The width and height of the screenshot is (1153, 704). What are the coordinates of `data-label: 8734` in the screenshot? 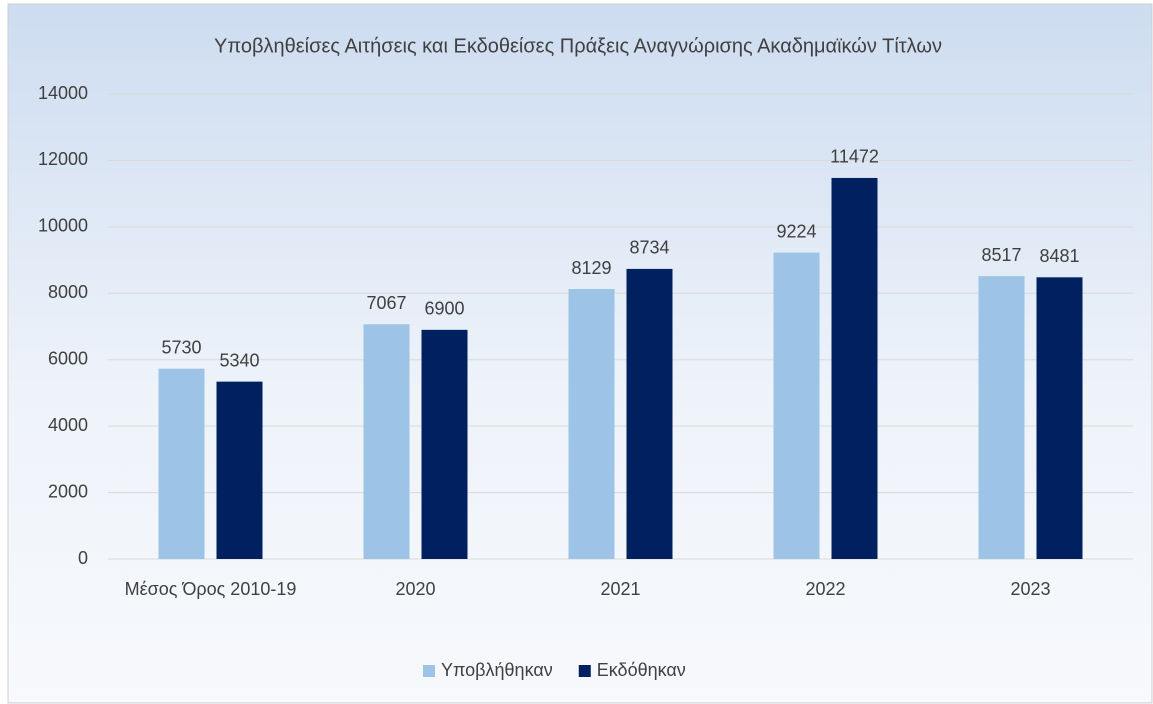 It's located at (649, 248).